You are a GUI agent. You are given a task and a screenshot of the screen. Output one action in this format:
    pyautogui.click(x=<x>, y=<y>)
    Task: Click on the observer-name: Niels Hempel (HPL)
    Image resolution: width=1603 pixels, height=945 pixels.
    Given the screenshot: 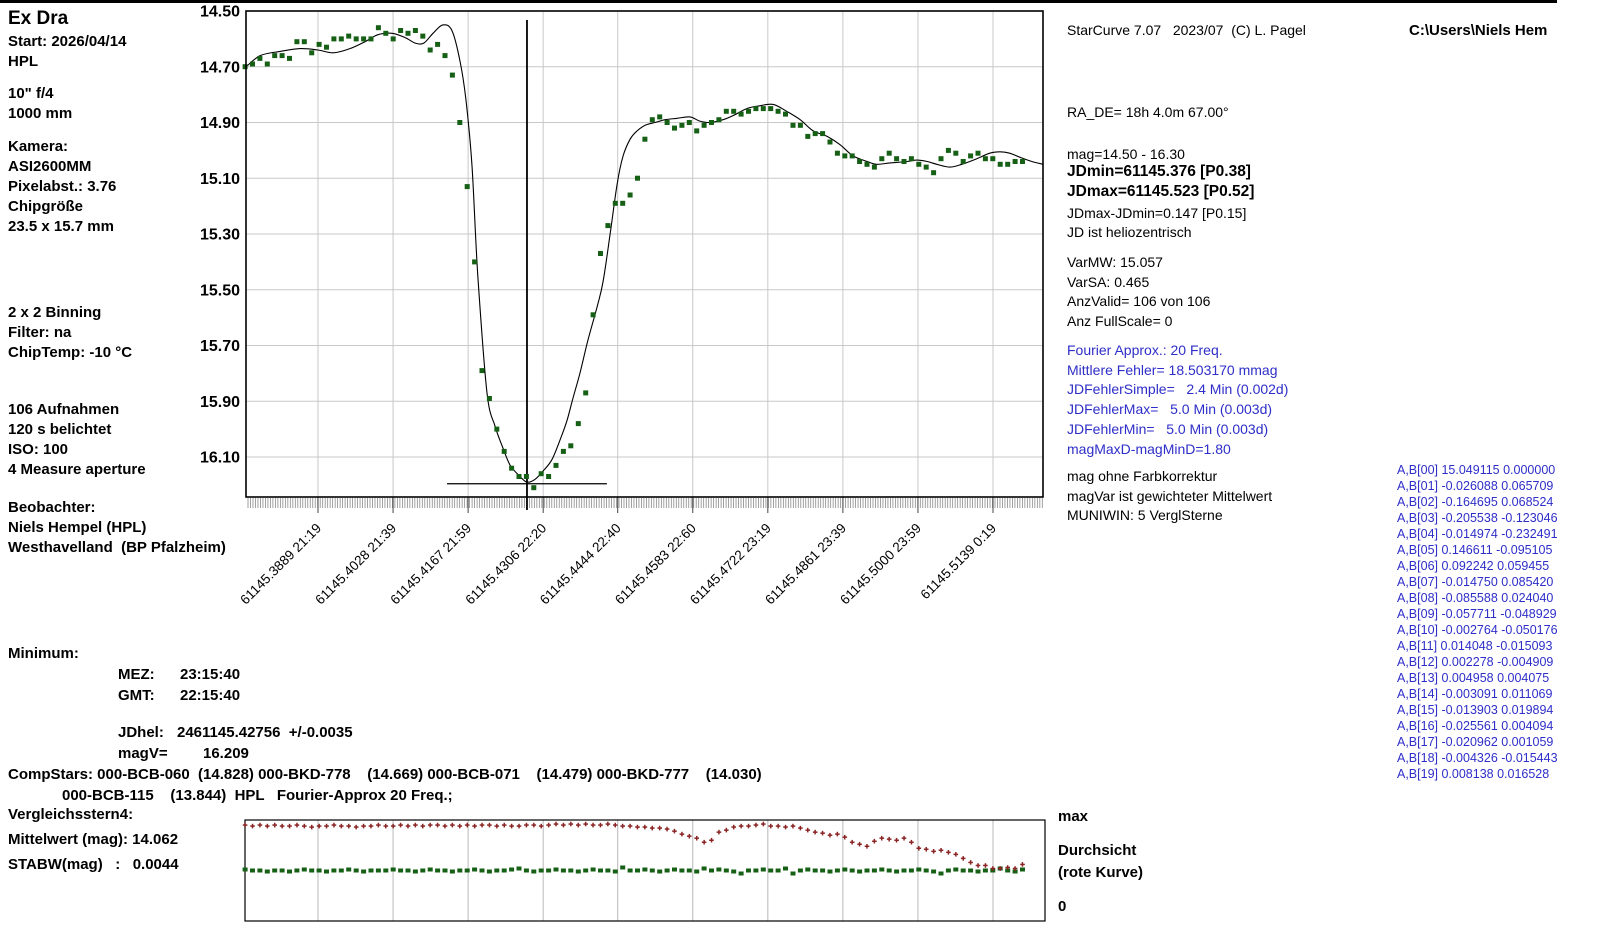 What is the action you would take?
    pyautogui.click(x=77, y=527)
    